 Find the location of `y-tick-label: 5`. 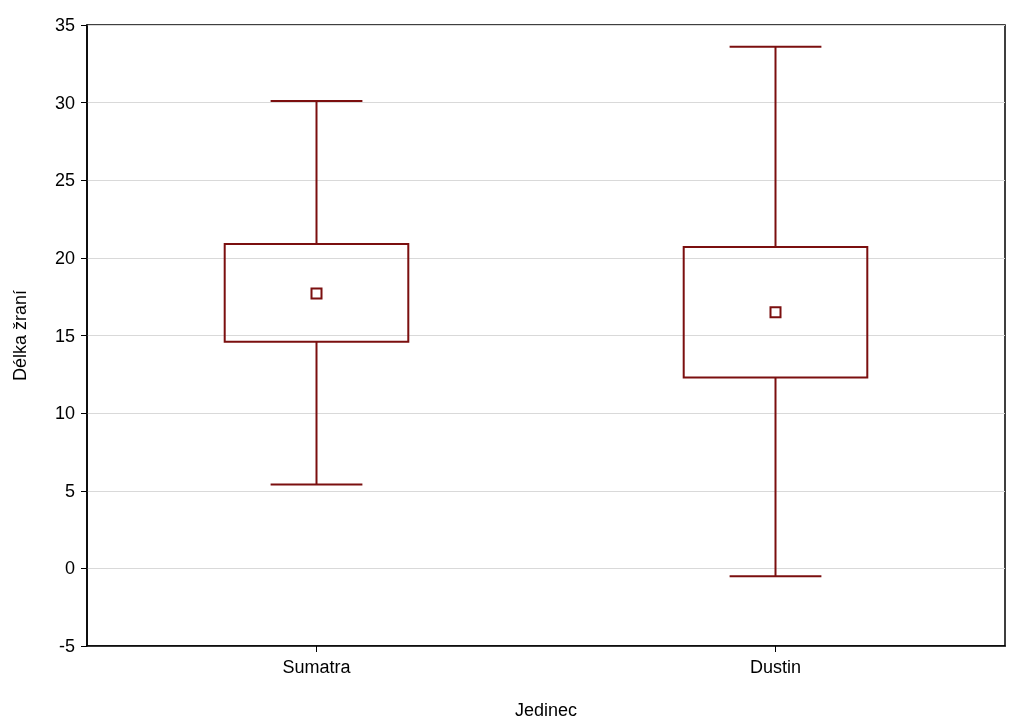

y-tick-label: 5 is located at coordinates (69, 490).